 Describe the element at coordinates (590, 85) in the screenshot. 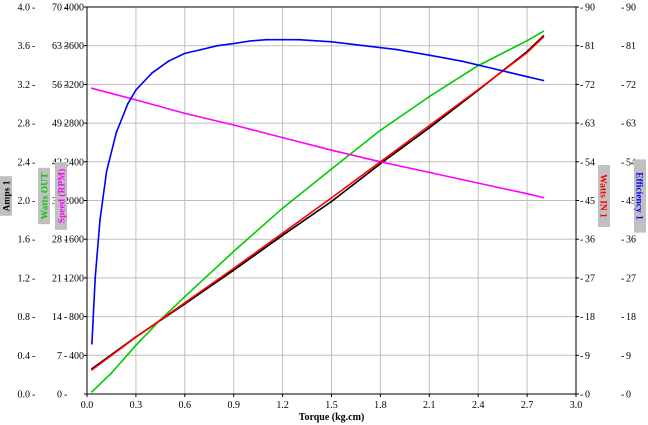

I see `y-tick-label-watts_in: 72` at that location.